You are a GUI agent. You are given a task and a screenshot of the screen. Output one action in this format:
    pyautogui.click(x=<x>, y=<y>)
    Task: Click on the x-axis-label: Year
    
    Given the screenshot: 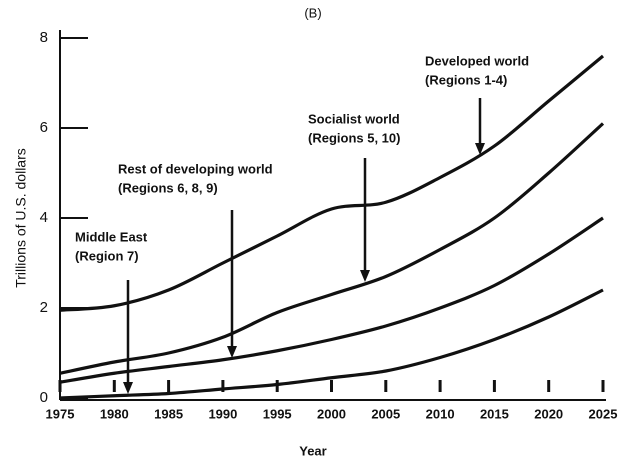 What is the action you would take?
    pyautogui.click(x=312, y=450)
    